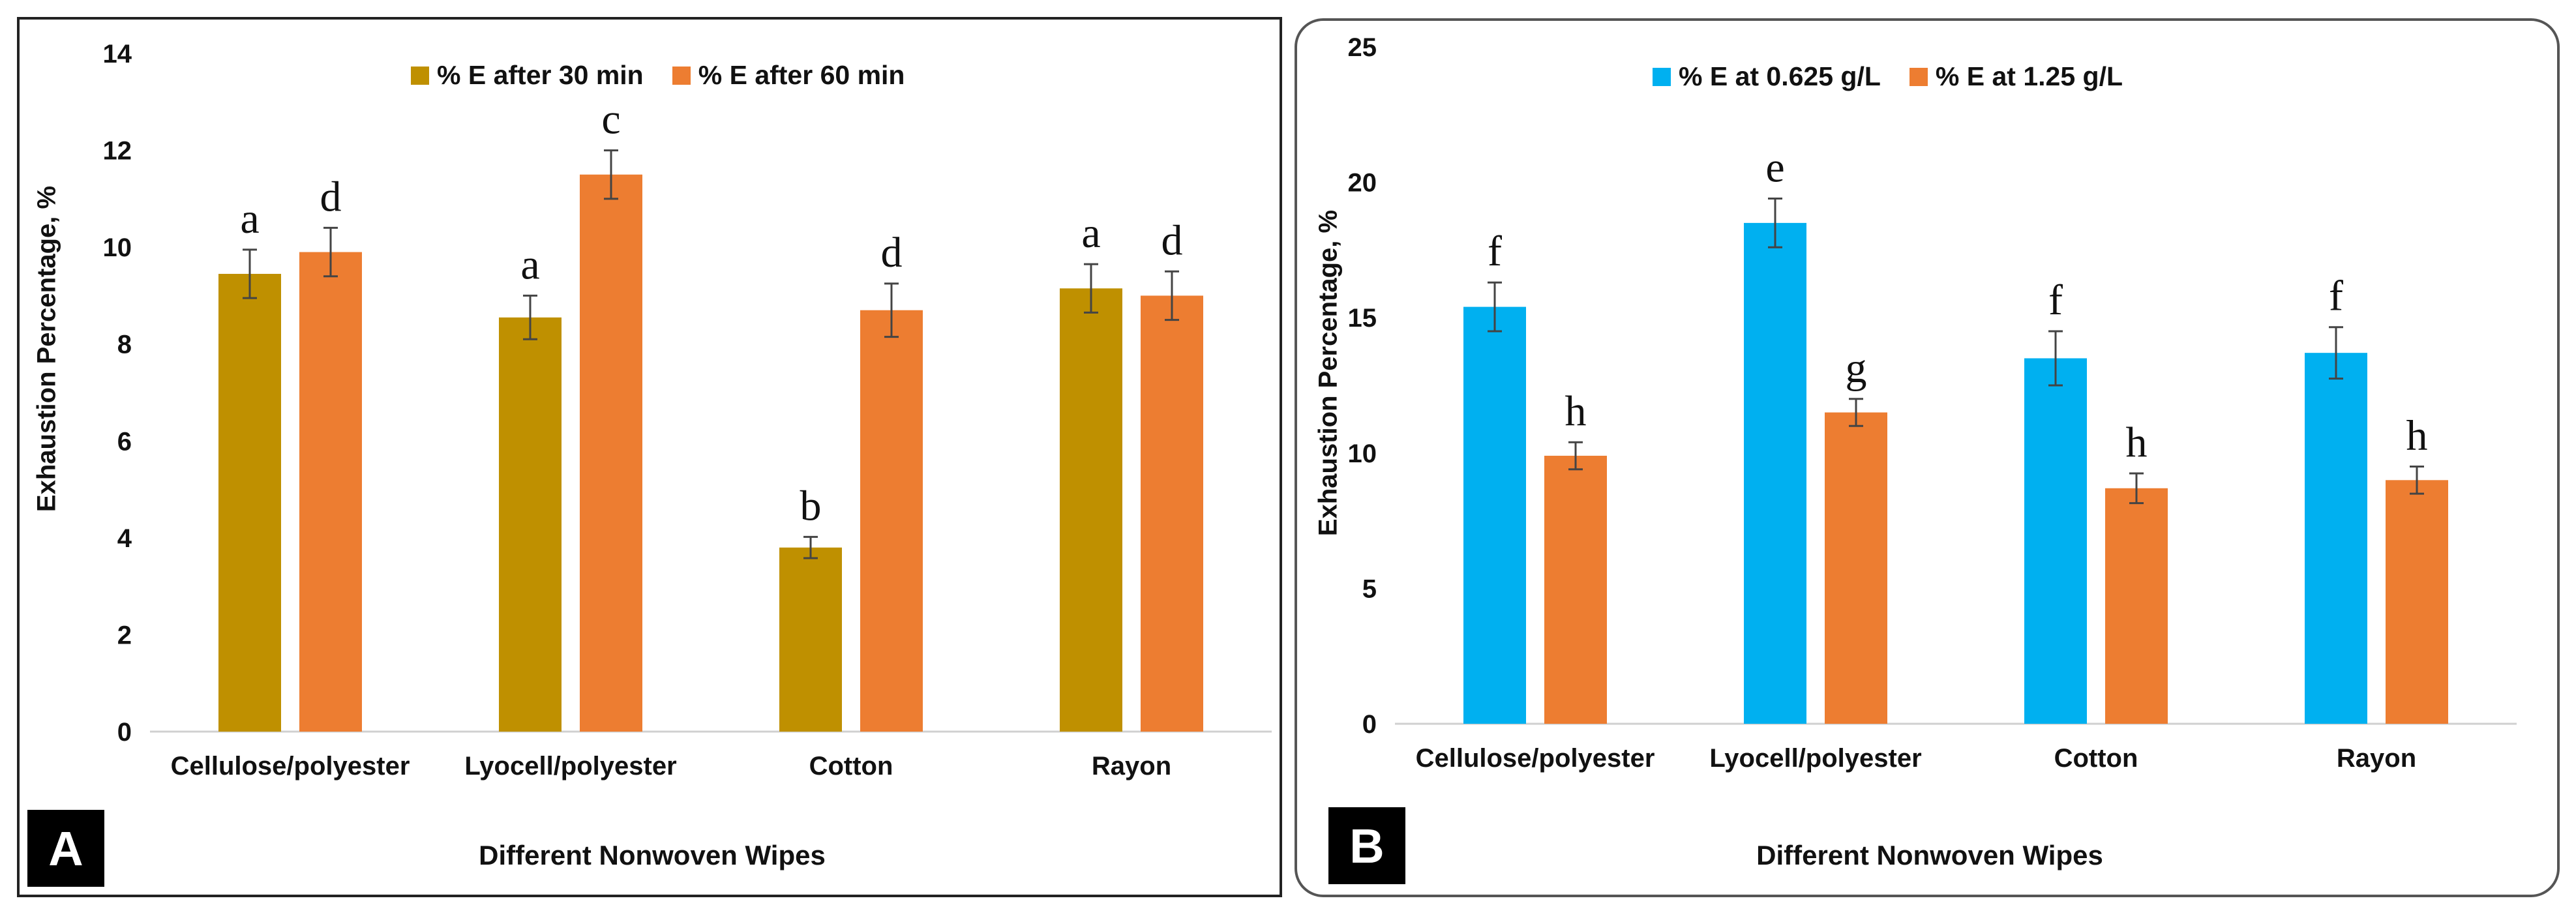 Image resolution: width=2576 pixels, height=922 pixels. Describe the element at coordinates (249, 503) in the screenshot. I see `chart-a-bar-s1-c1` at that location.